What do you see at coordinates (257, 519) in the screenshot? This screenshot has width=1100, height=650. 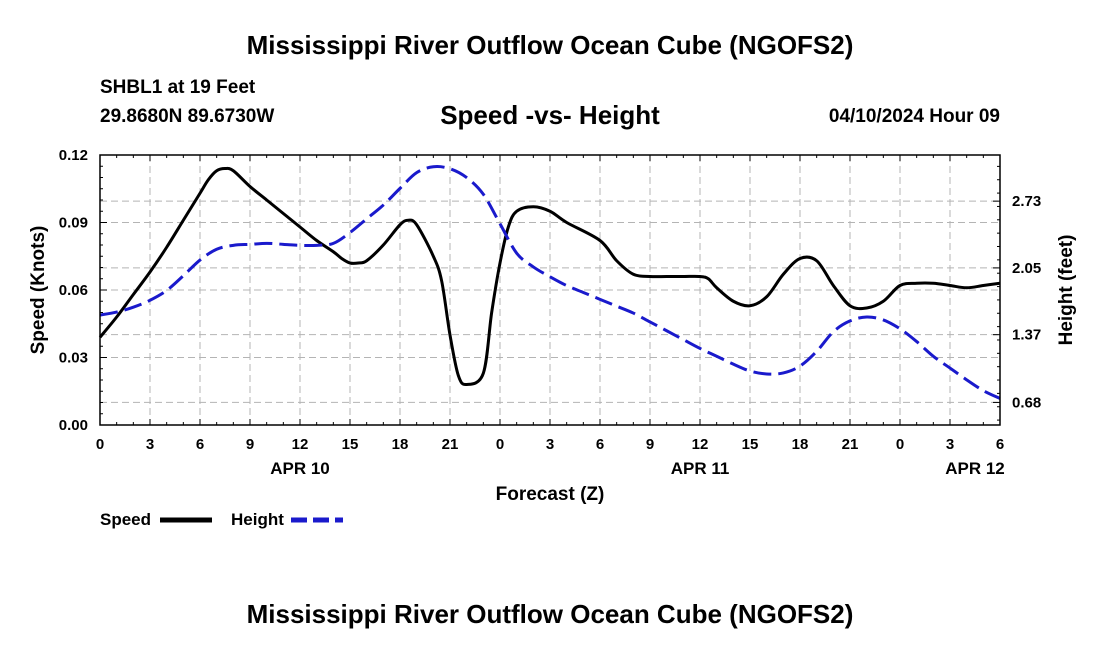 I see `legend-height-label: Height` at bounding box center [257, 519].